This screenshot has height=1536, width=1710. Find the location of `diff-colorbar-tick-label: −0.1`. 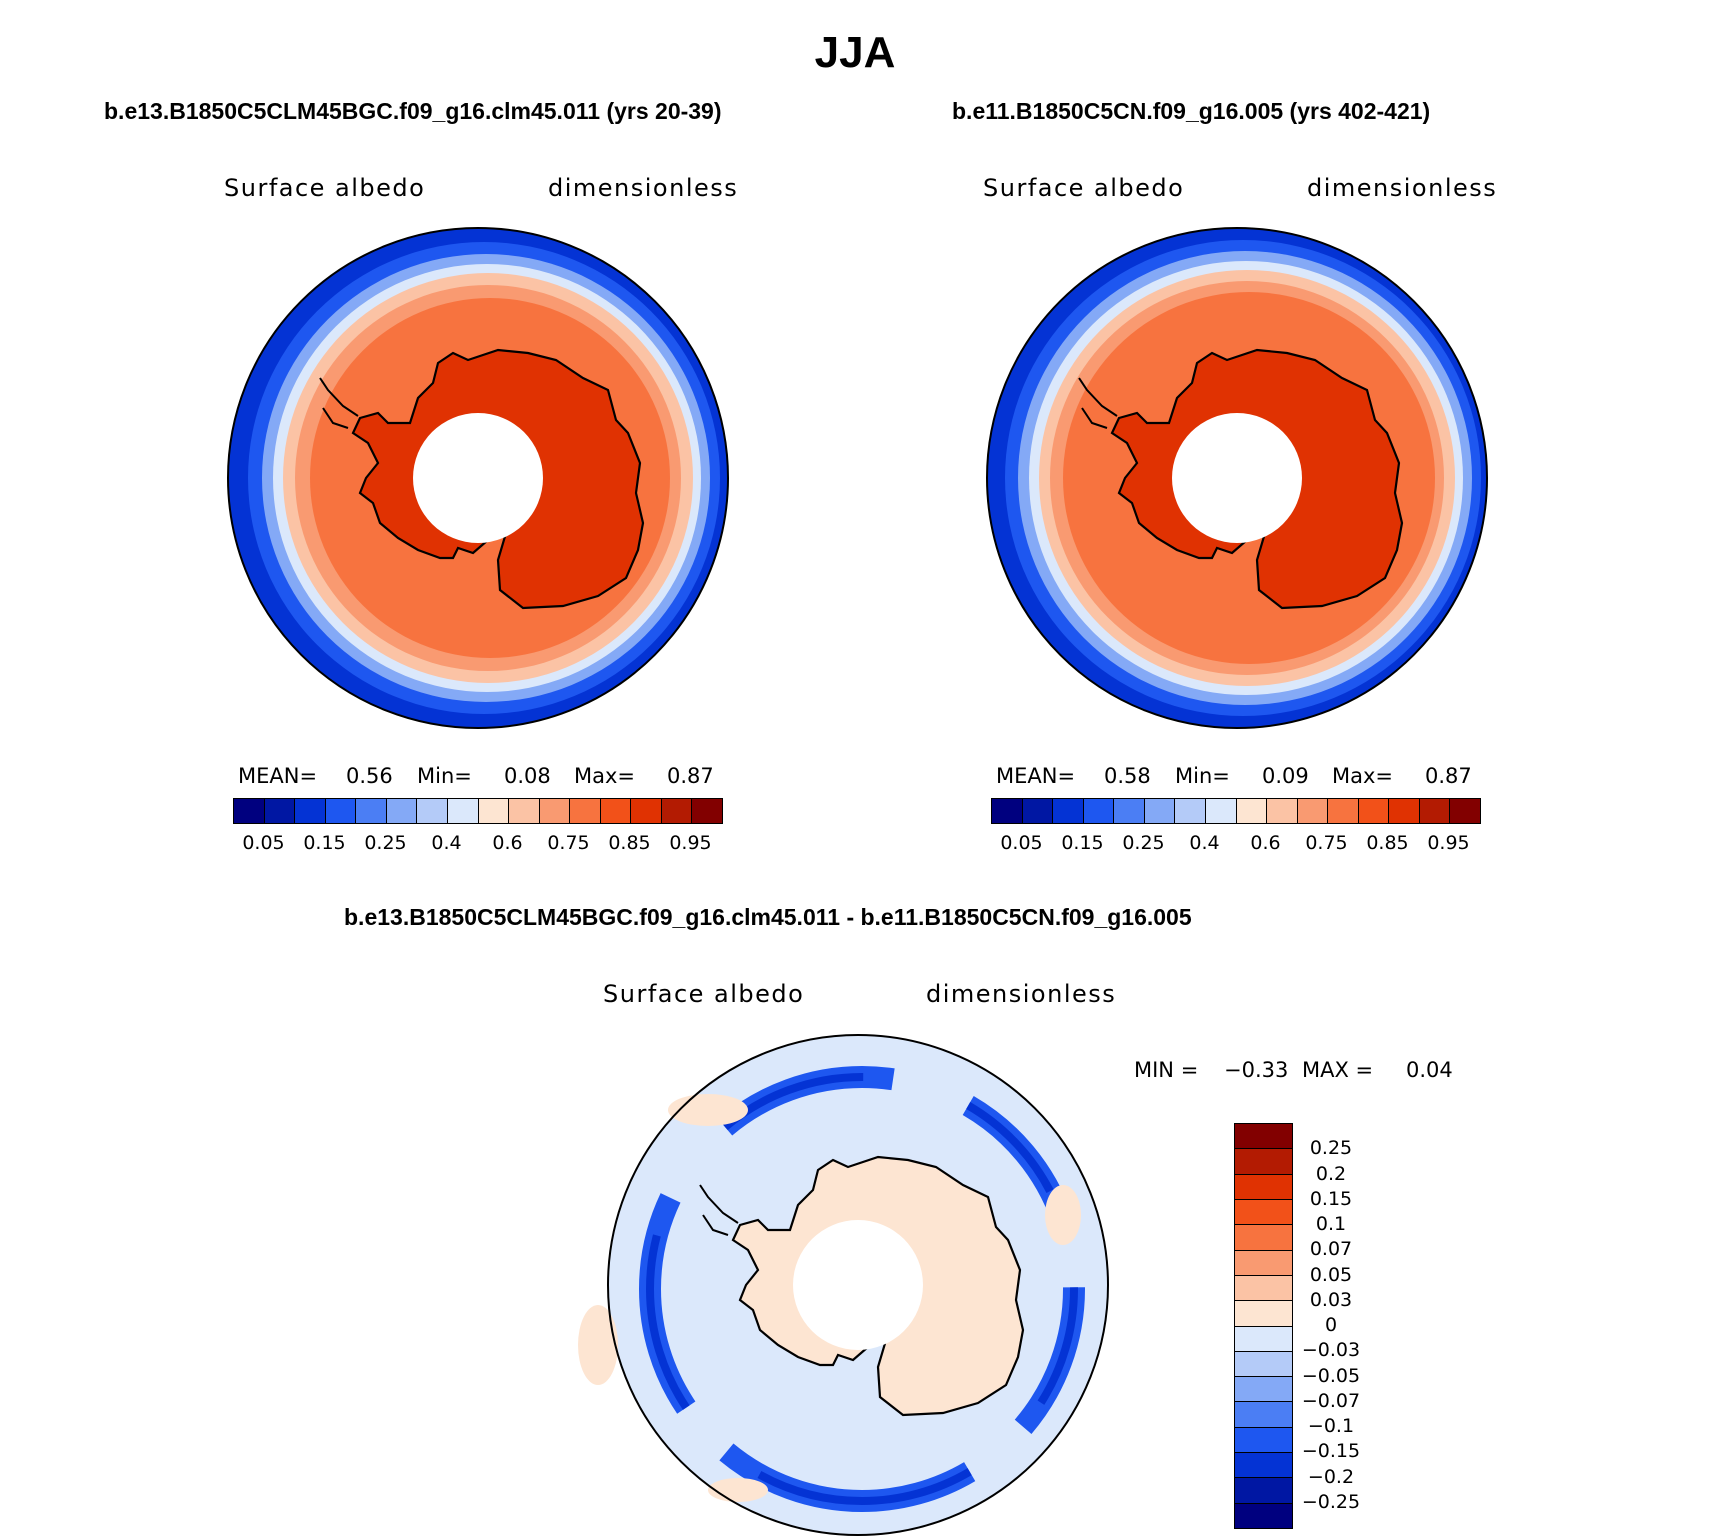

diff-colorbar-tick-label: −0.1 is located at coordinates (1331, 1426).